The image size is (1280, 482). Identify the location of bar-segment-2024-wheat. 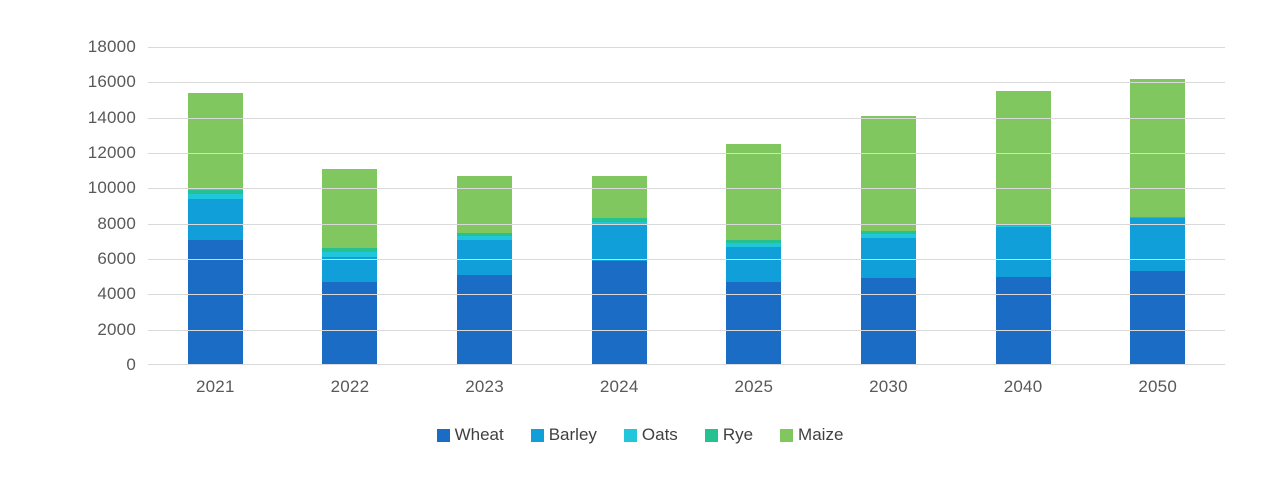
(619, 312).